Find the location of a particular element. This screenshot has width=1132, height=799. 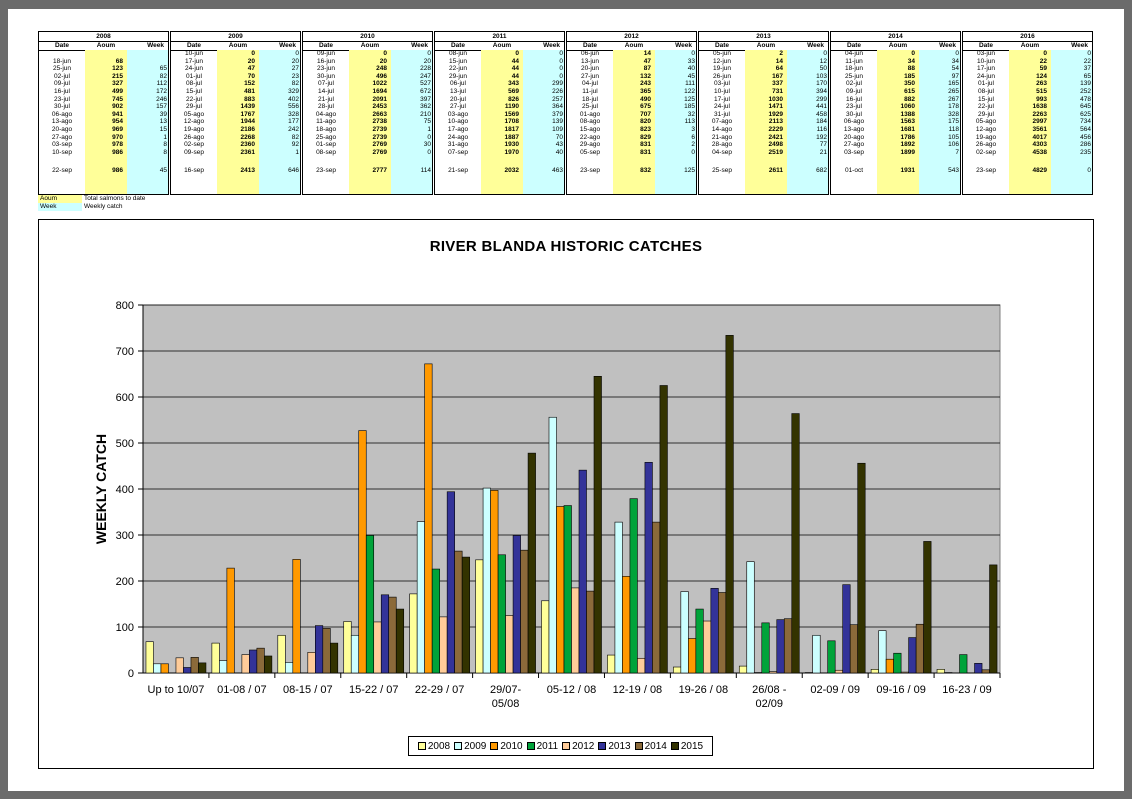

date-cell: 04-jun is located at coordinates (854, 53).